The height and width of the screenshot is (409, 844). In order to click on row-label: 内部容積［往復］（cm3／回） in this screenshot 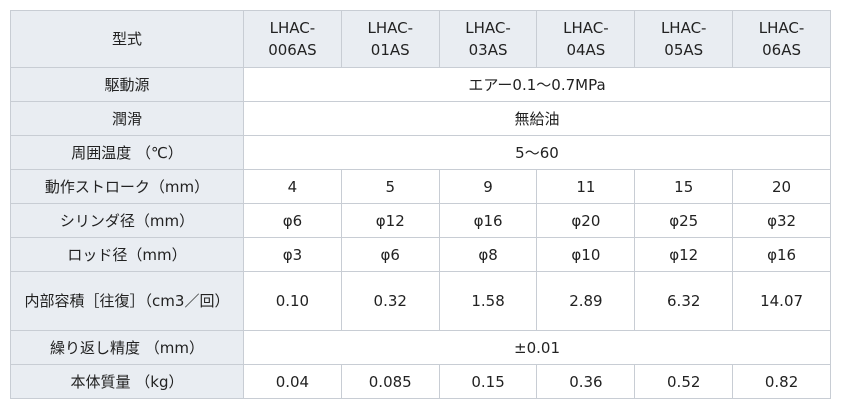, I will do `click(127, 301)`.